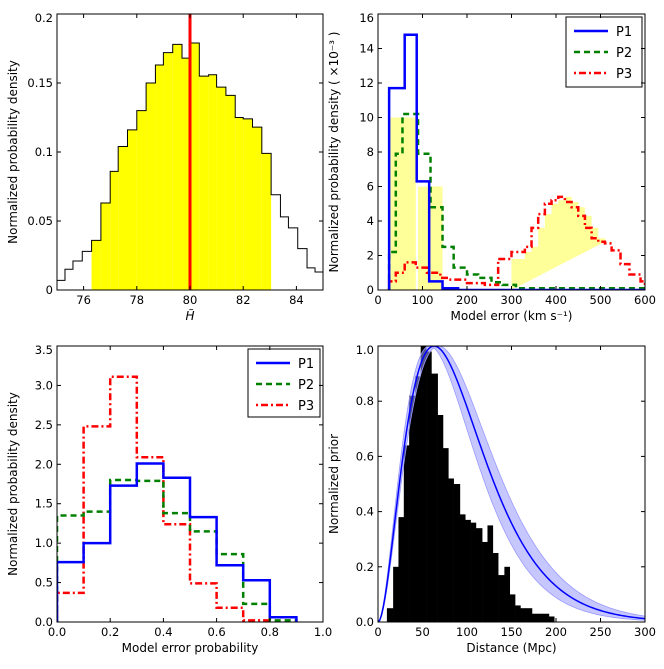 The image size is (664, 669). Describe the element at coordinates (556, 300) in the screenshot. I see `x-tick-label: 400` at that location.